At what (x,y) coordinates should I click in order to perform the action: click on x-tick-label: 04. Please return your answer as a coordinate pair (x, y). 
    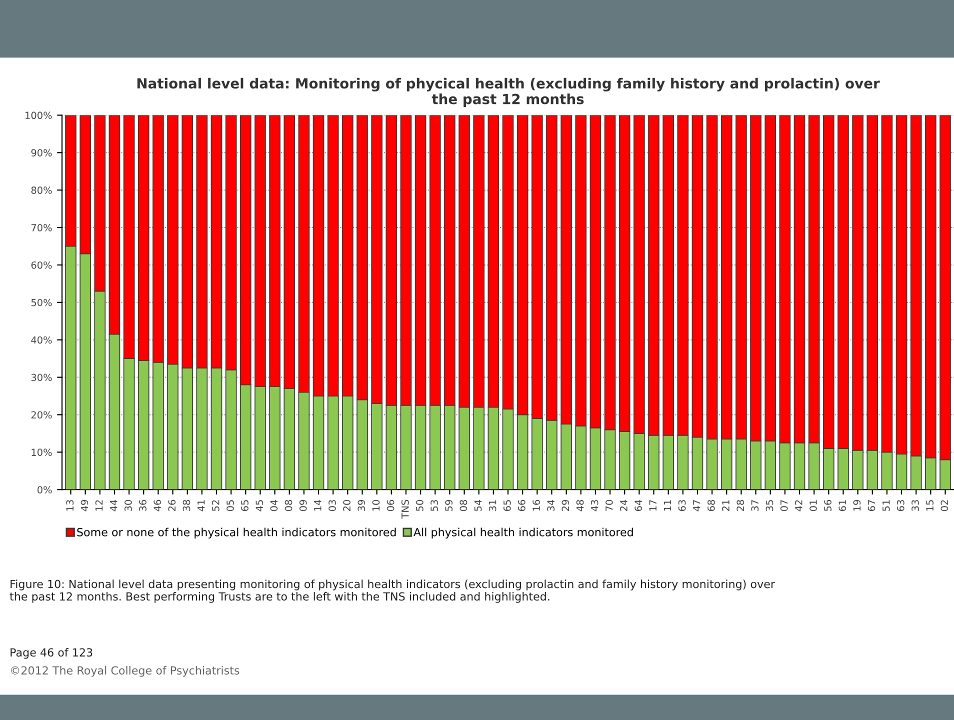
    Looking at the image, I should click on (274, 506).